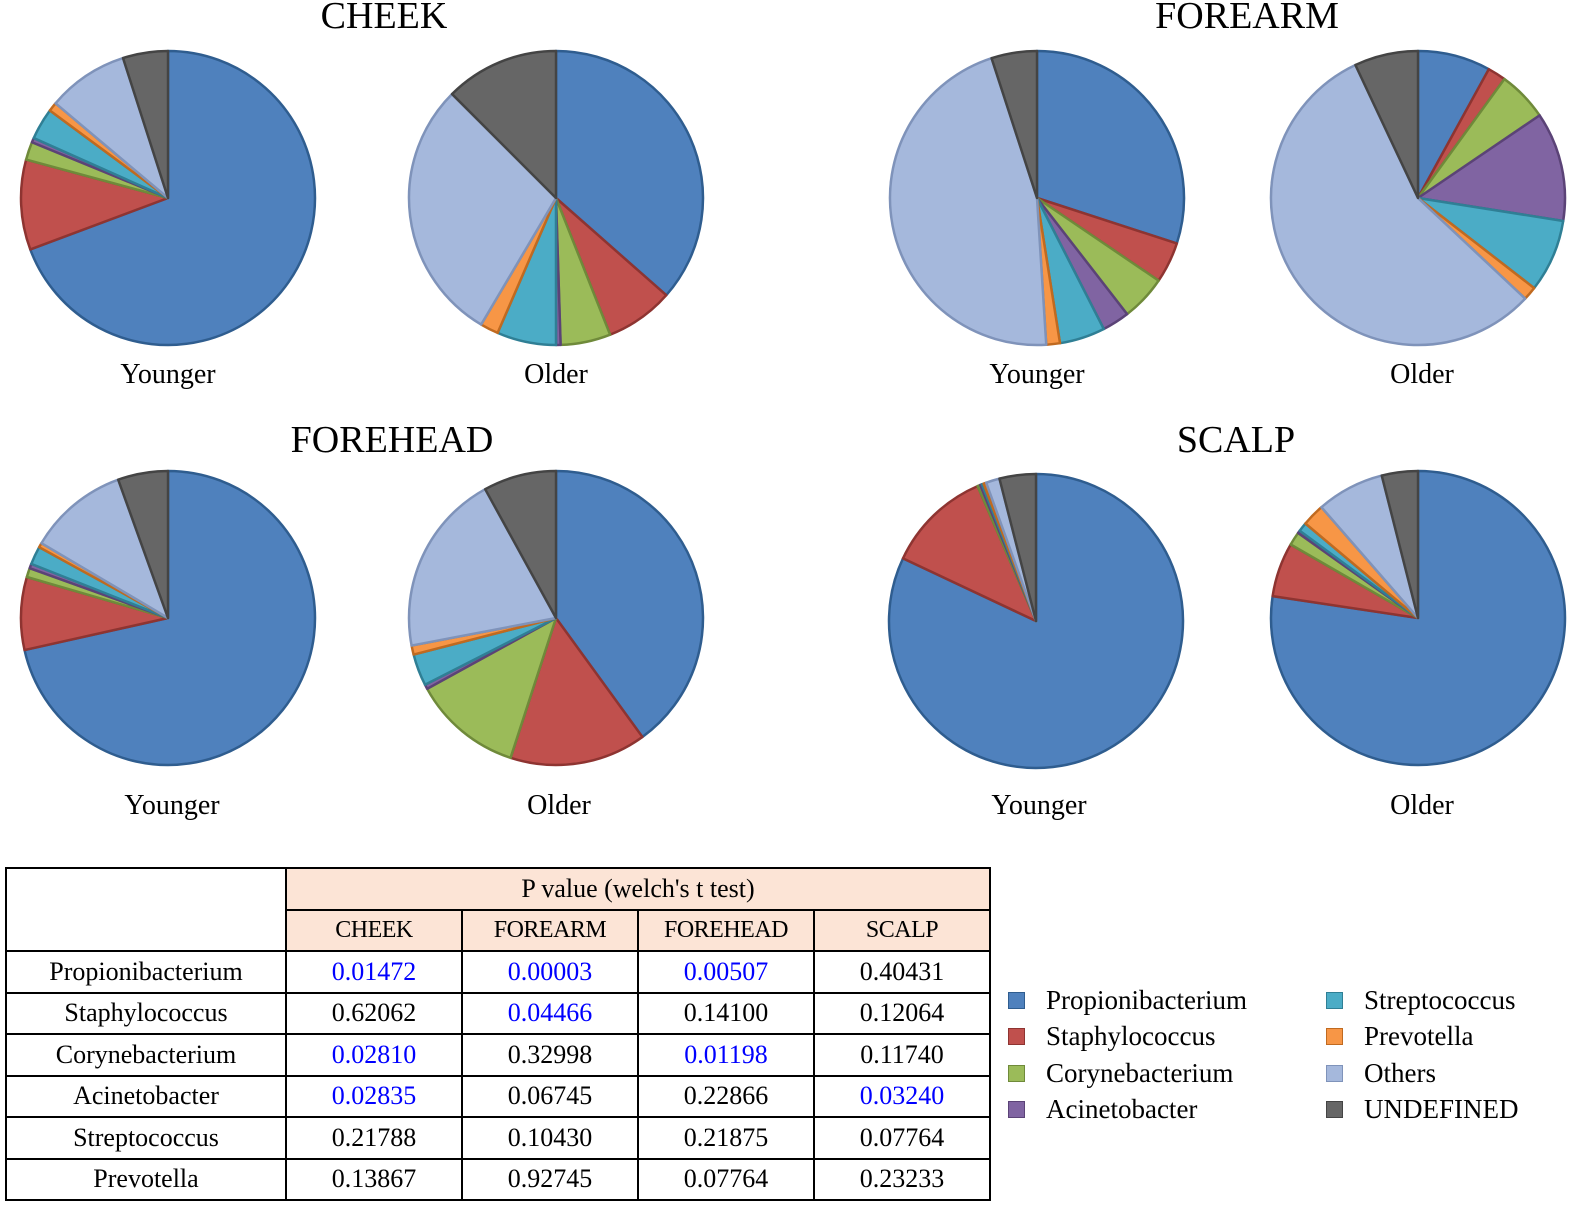  Describe the element at coordinates (1440, 999) in the screenshot. I see `legend-label: Streptococcus` at that location.